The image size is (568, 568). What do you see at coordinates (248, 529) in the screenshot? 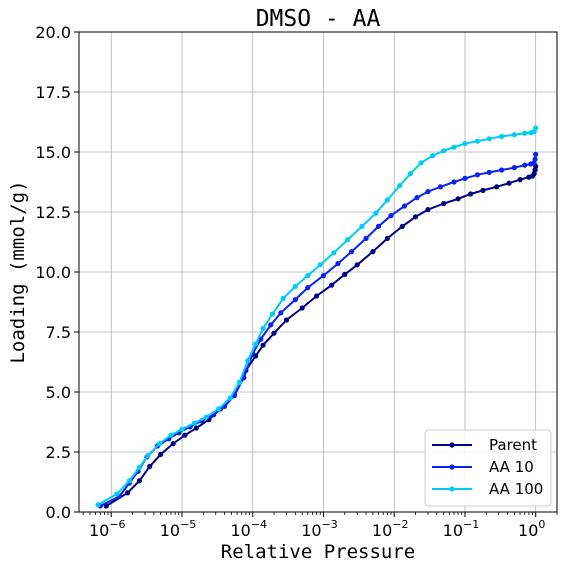
I see `x-tick-label: 10⁻⁴` at bounding box center [248, 529].